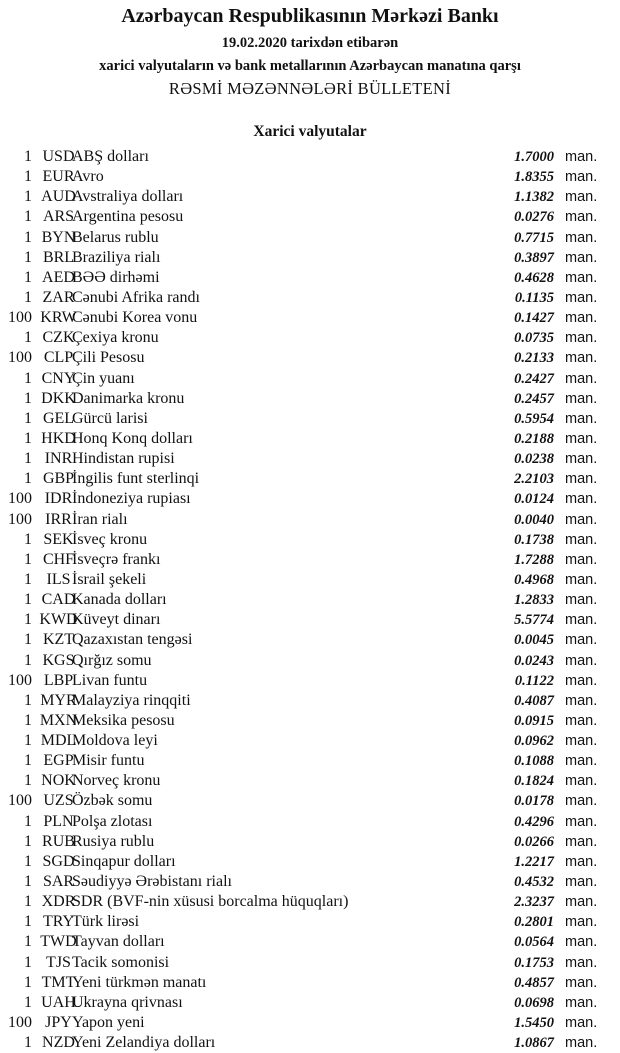 The width and height of the screenshot is (620, 1053). Describe the element at coordinates (310, 318) in the screenshot. I see `table-row: 100 KRW Cənubi Korea vonu 0.1427 man.` at that location.